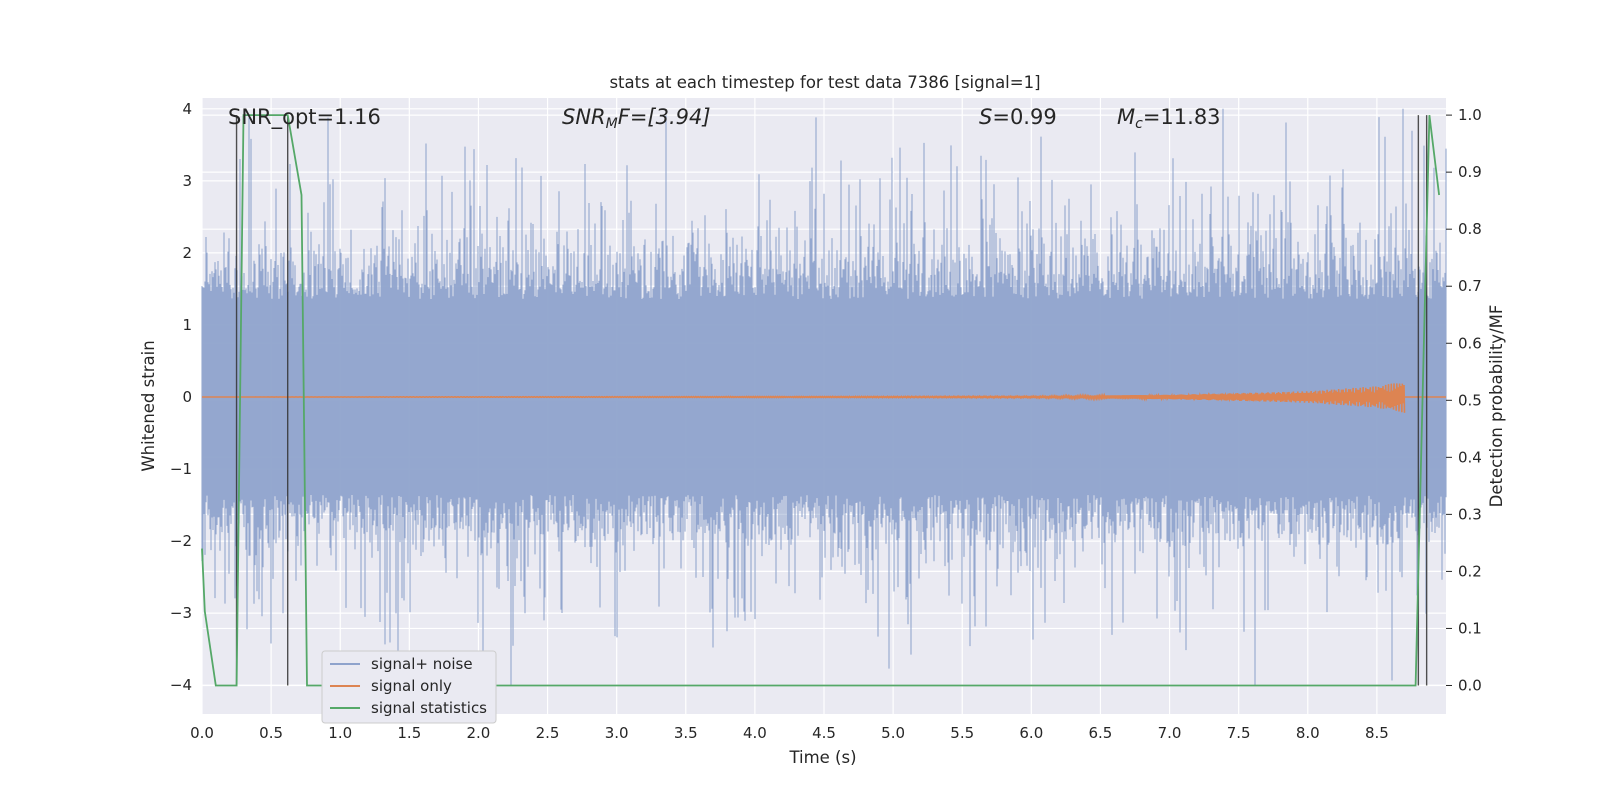  I want to click on mc-sub: c, so click(1139, 124).